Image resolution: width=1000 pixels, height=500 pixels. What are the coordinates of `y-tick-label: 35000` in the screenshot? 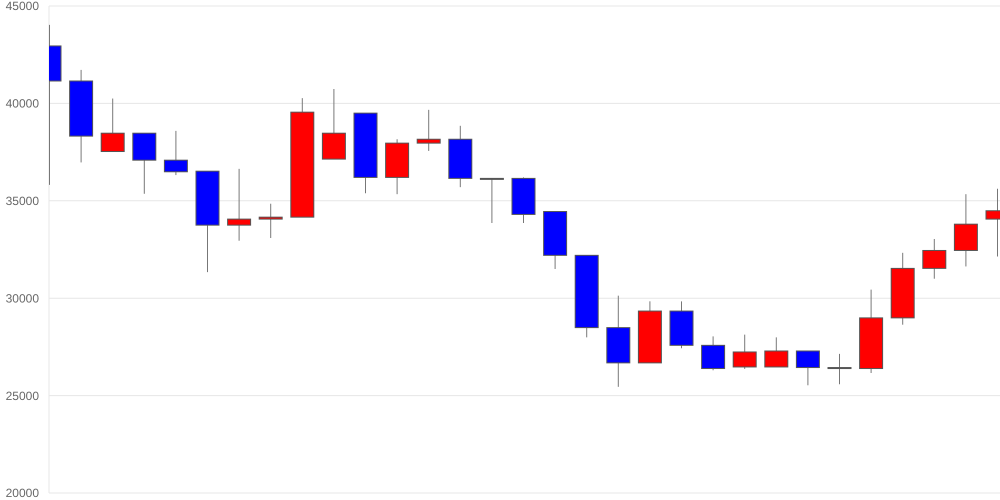 It's located at (23, 201).